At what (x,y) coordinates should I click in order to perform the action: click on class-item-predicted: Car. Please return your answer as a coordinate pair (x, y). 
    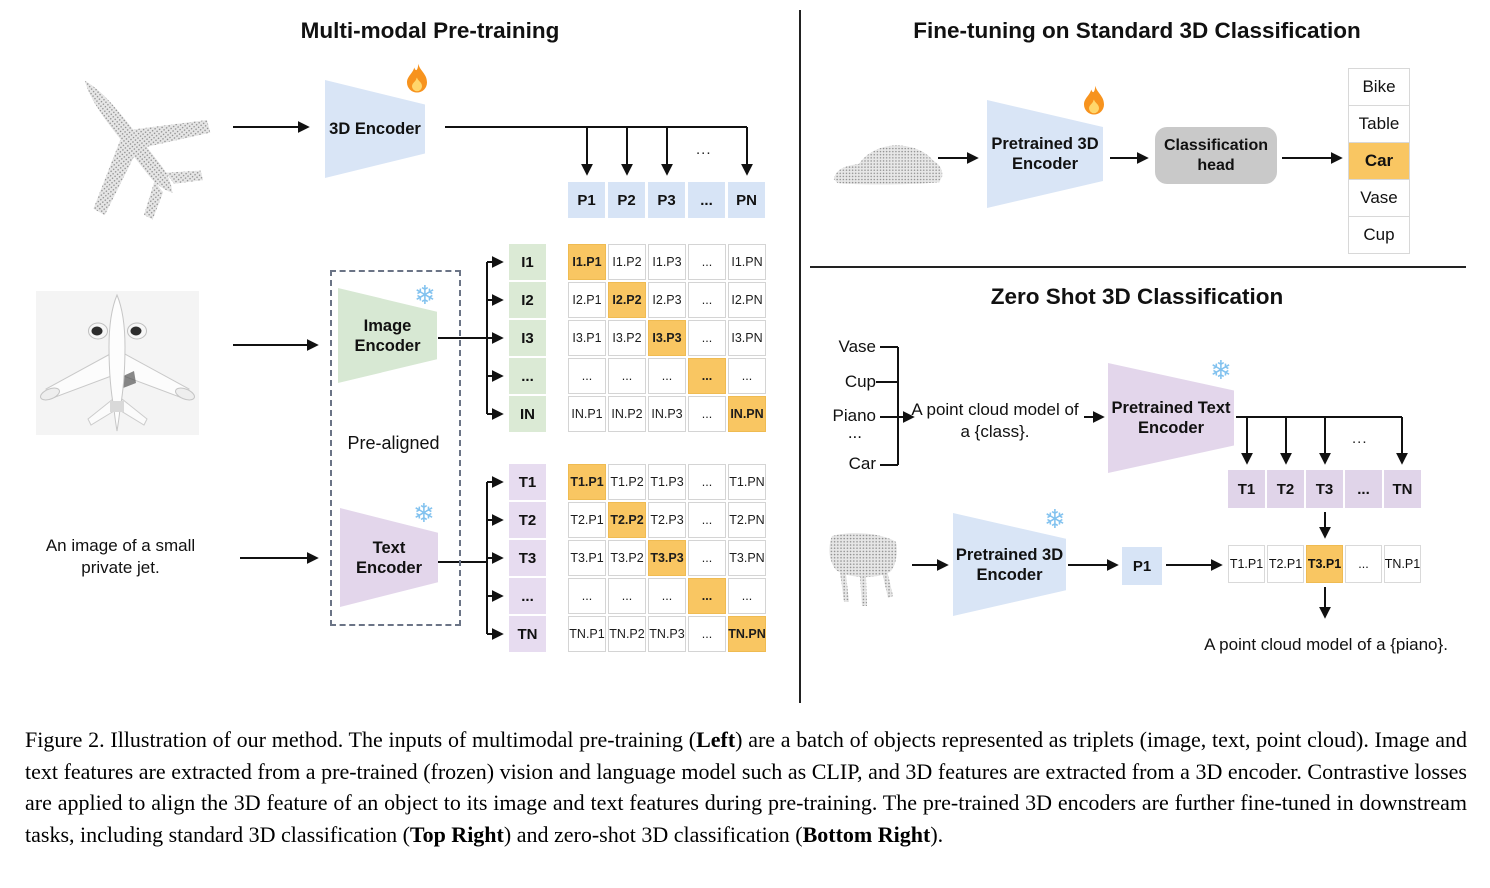
    Looking at the image, I should click on (1379, 161).